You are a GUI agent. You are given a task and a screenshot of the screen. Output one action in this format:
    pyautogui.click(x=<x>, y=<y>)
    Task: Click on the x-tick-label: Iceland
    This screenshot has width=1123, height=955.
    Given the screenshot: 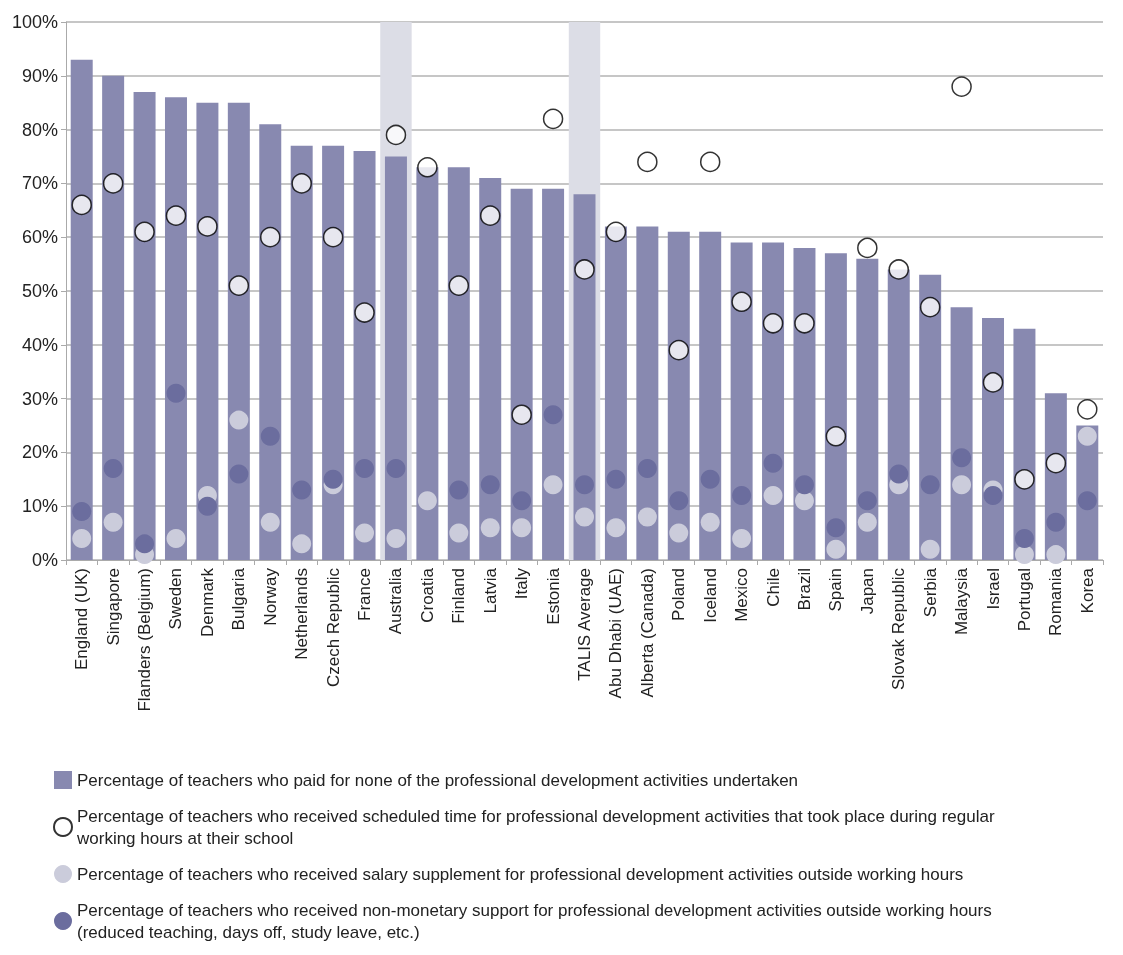 What is the action you would take?
    pyautogui.click(x=710, y=595)
    